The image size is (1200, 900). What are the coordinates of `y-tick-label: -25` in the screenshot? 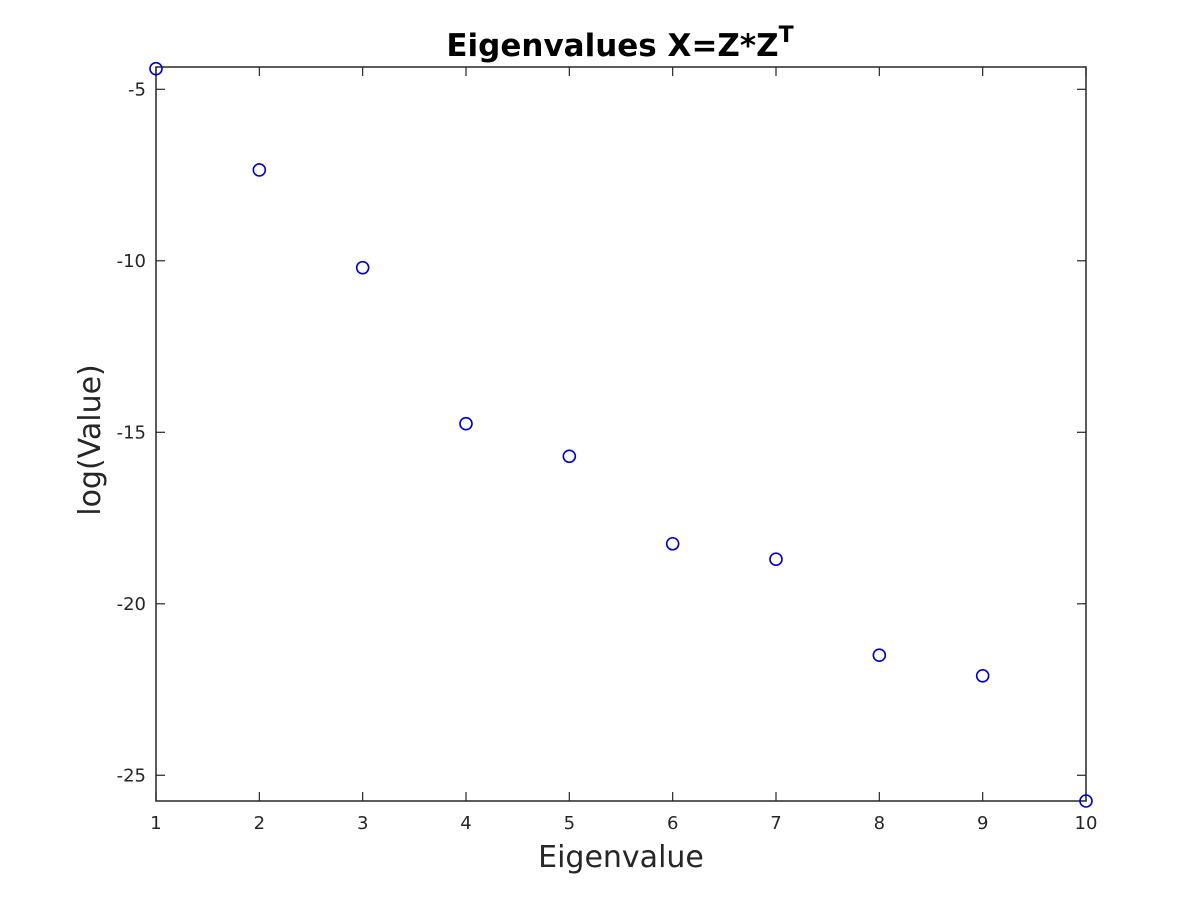 It's located at (131, 775).